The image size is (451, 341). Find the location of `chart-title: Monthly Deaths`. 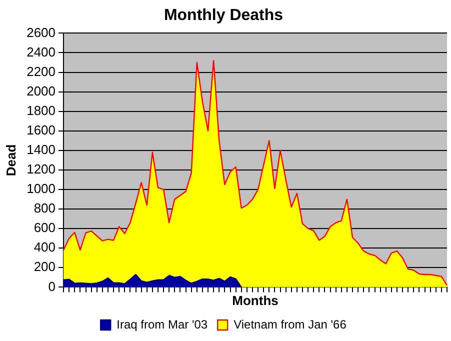

chart-title: Monthly Deaths is located at coordinates (224, 15).